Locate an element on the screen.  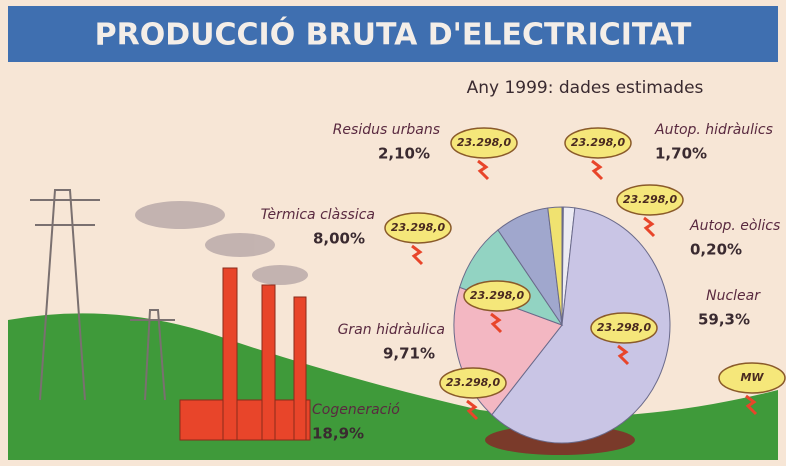
category-label: Autop. eòlics is located at coordinates (734, 226).